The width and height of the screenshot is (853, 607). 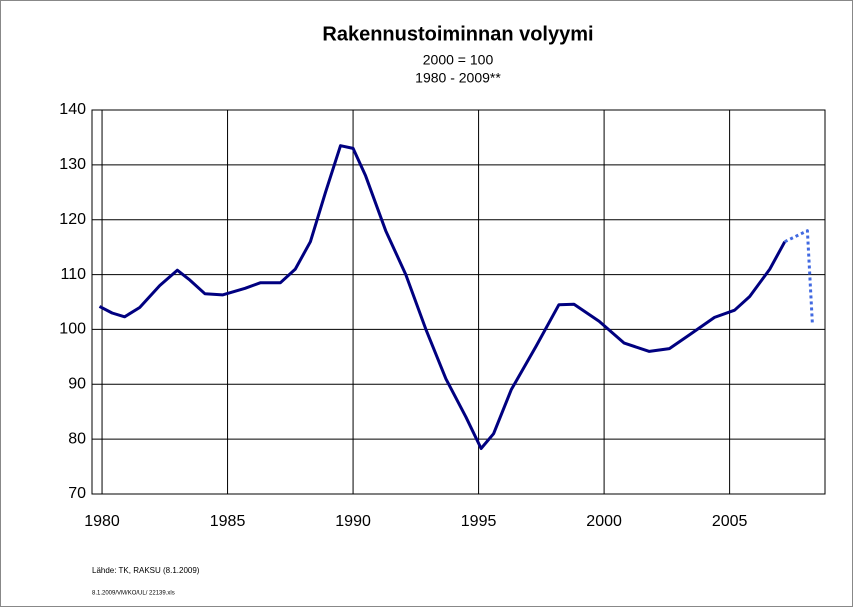 What do you see at coordinates (458, 60) in the screenshot?
I see `chart-subtitle: 2000 = 100` at bounding box center [458, 60].